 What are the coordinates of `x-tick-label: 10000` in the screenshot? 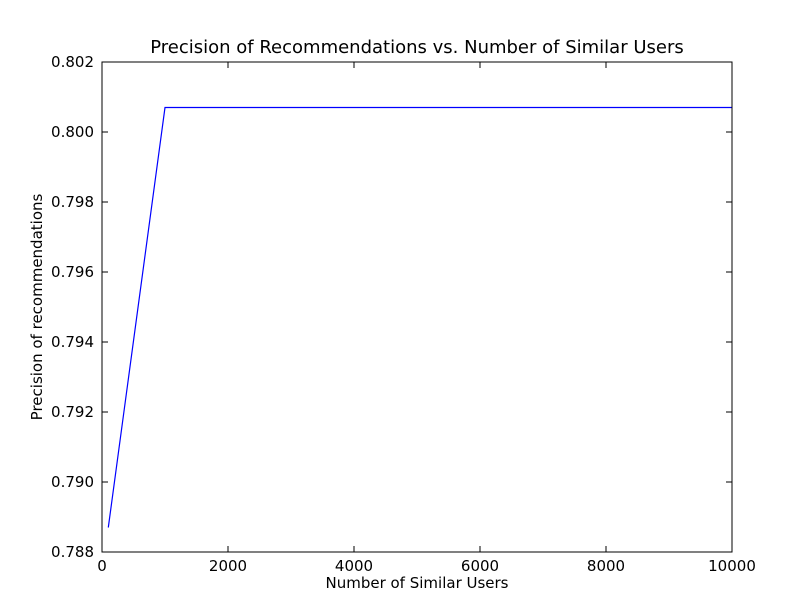 It's located at (732, 566).